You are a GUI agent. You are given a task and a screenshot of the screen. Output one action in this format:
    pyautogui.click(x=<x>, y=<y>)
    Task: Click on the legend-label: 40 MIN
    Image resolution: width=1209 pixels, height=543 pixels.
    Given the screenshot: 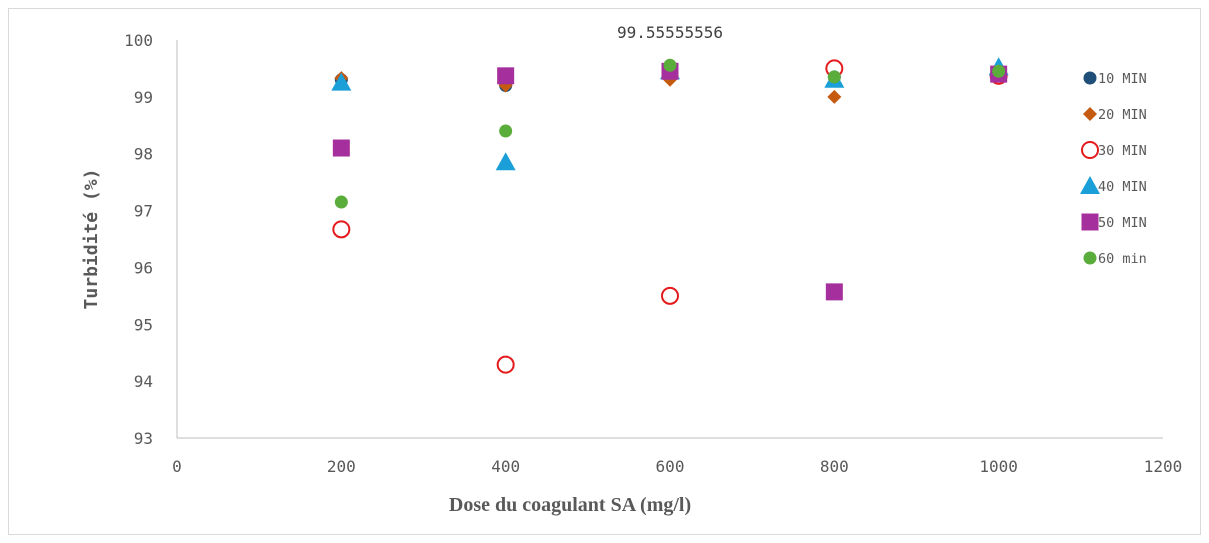 What is the action you would take?
    pyautogui.click(x=1122, y=187)
    